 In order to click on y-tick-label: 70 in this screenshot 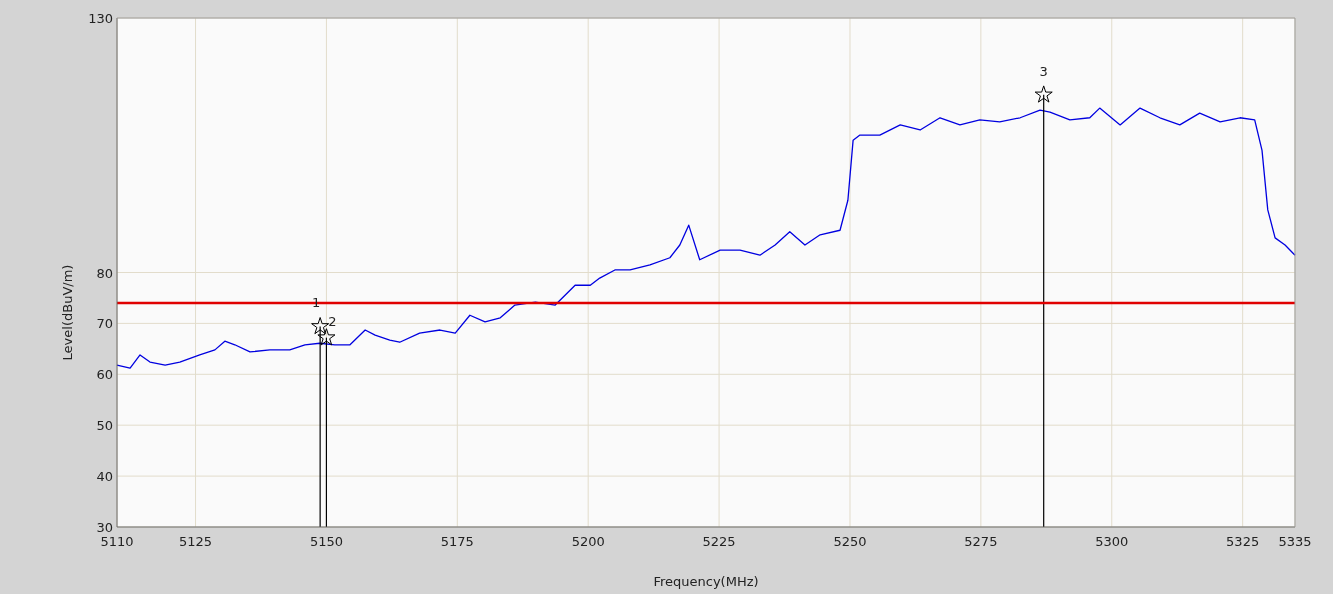, I will do `click(104, 324)`.